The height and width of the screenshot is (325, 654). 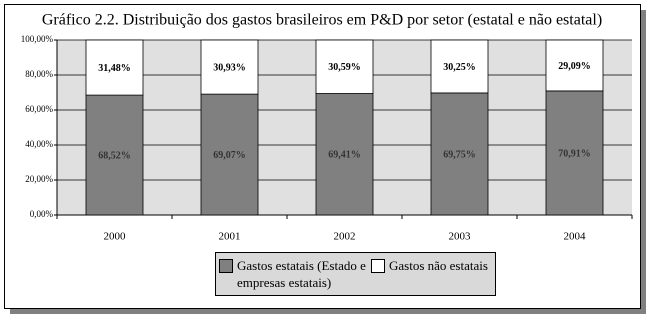 What do you see at coordinates (39, 179) in the screenshot?
I see `y-tick-label: 20,00%` at bounding box center [39, 179].